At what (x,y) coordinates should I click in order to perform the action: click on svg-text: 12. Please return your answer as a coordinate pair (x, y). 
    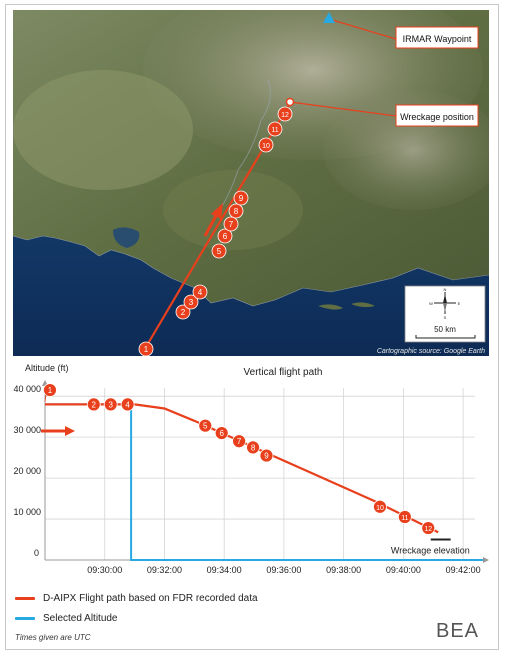
    Looking at the image, I should click on (285, 115).